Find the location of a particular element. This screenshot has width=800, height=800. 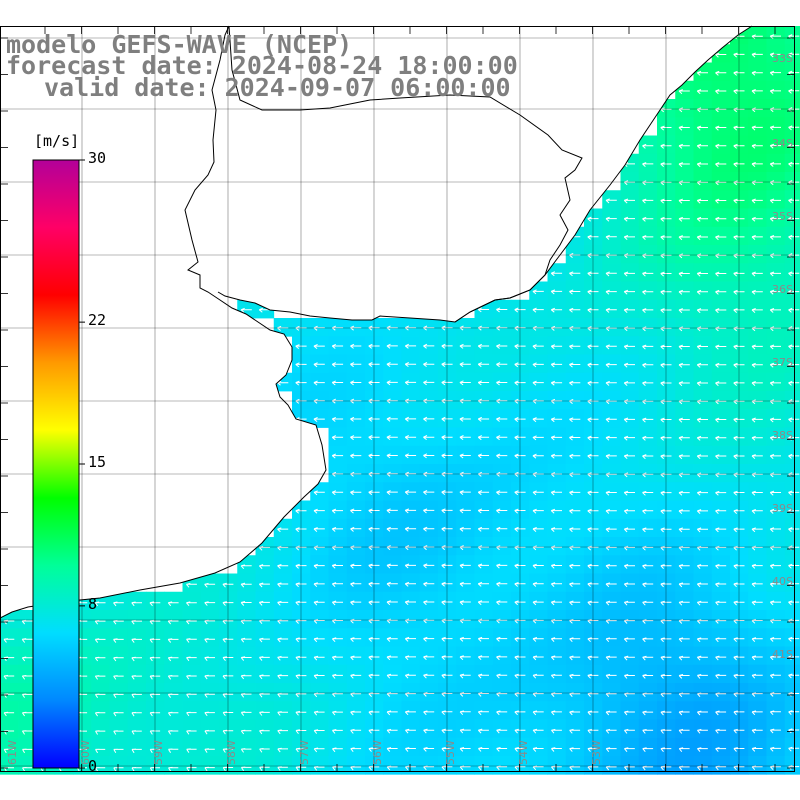

lat-label: 33S is located at coordinates (782, 58).